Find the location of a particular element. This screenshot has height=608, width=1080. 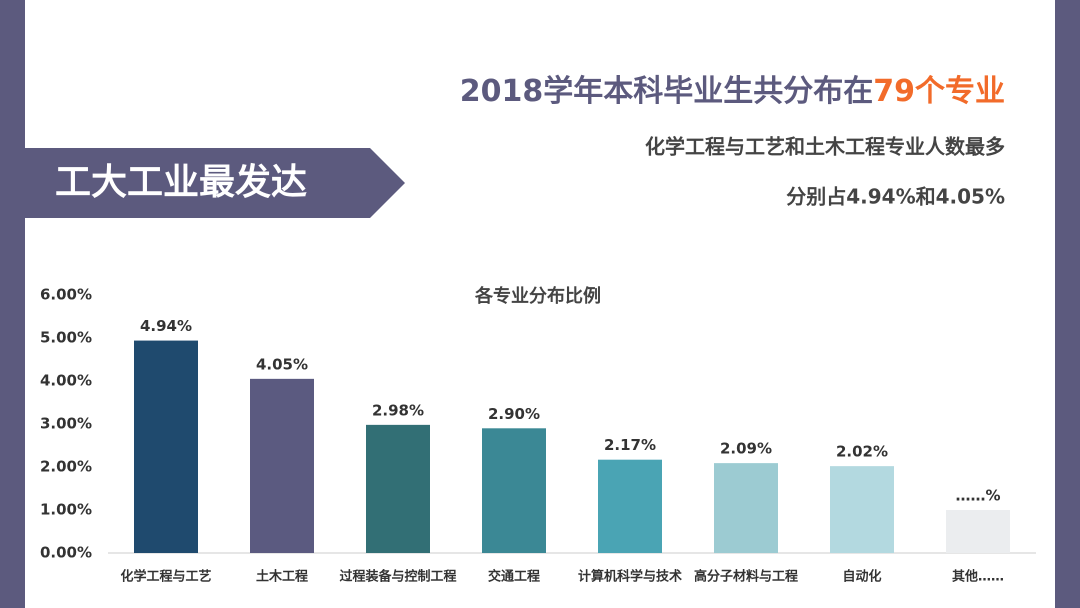

value-label: 4.05% is located at coordinates (282, 364).